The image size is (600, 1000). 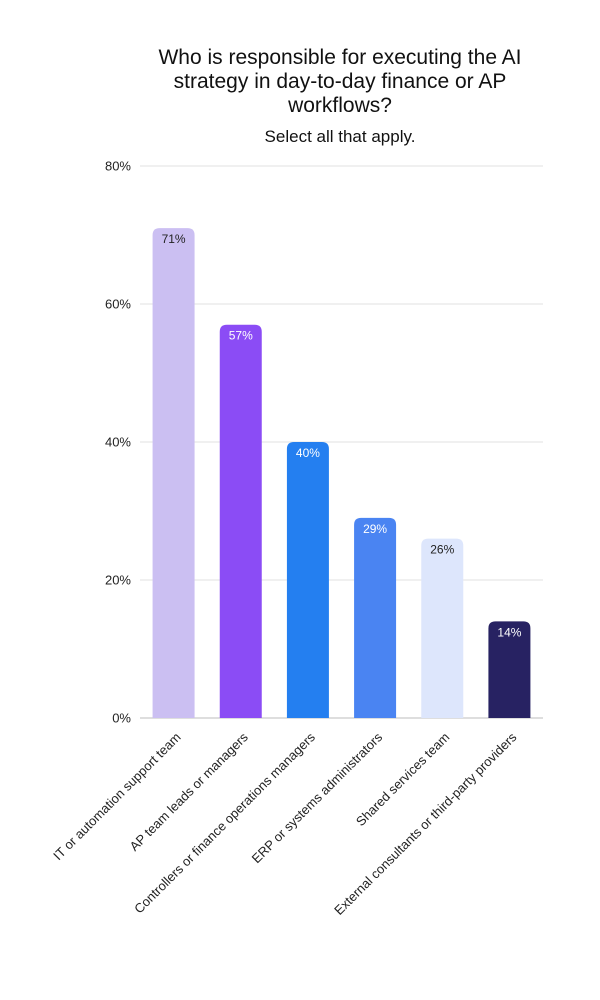 What do you see at coordinates (121, 718) in the screenshot?
I see `y-tick-label: 0%` at bounding box center [121, 718].